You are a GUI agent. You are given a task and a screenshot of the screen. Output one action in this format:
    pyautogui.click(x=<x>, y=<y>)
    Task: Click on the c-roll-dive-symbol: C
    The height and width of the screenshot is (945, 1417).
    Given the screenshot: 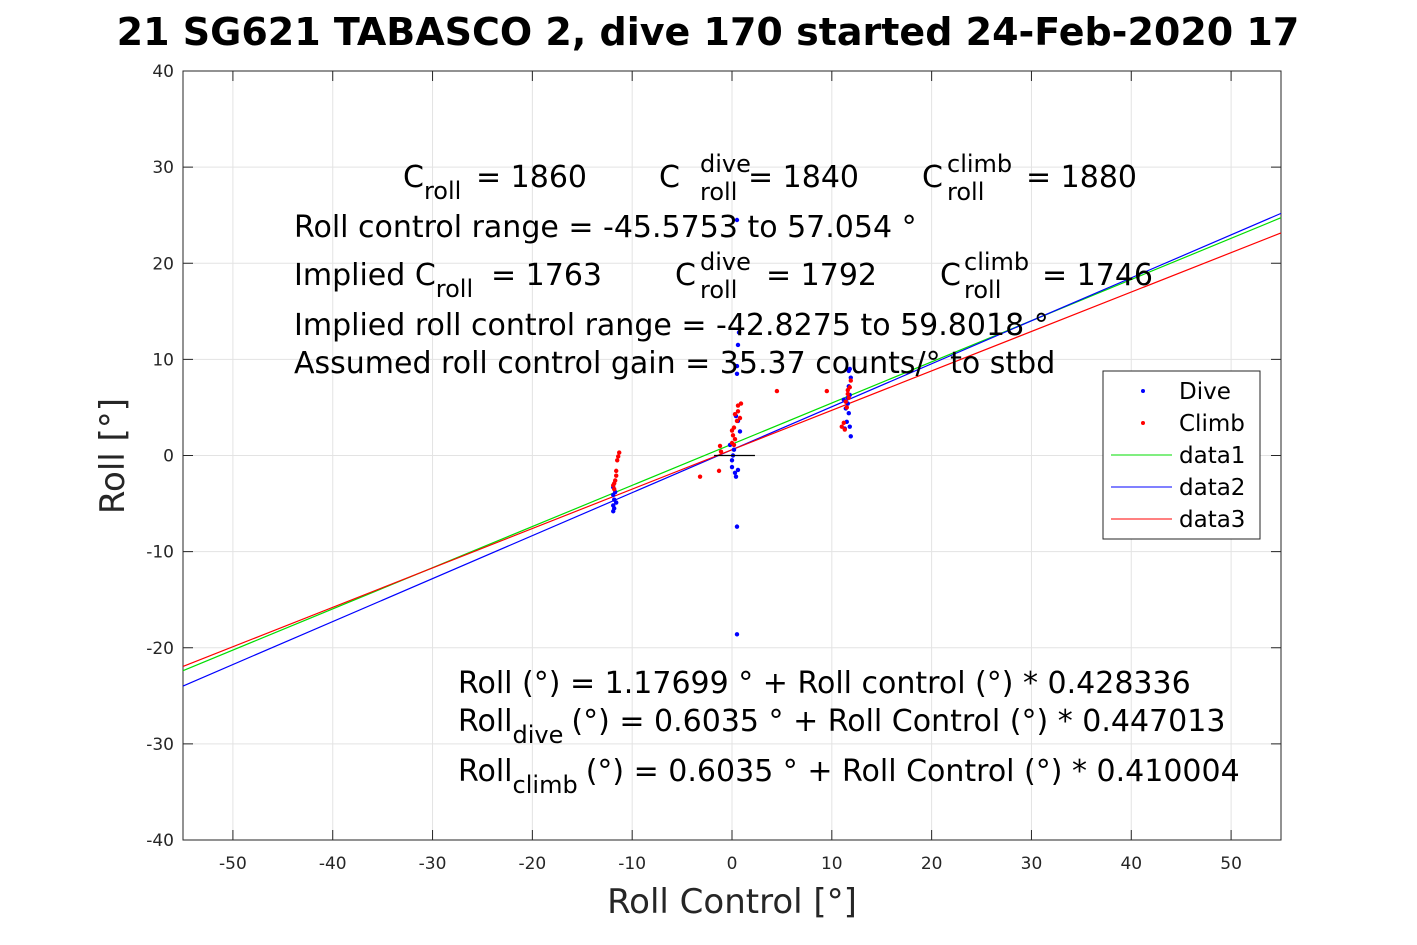 What is the action you would take?
    pyautogui.click(x=669, y=177)
    